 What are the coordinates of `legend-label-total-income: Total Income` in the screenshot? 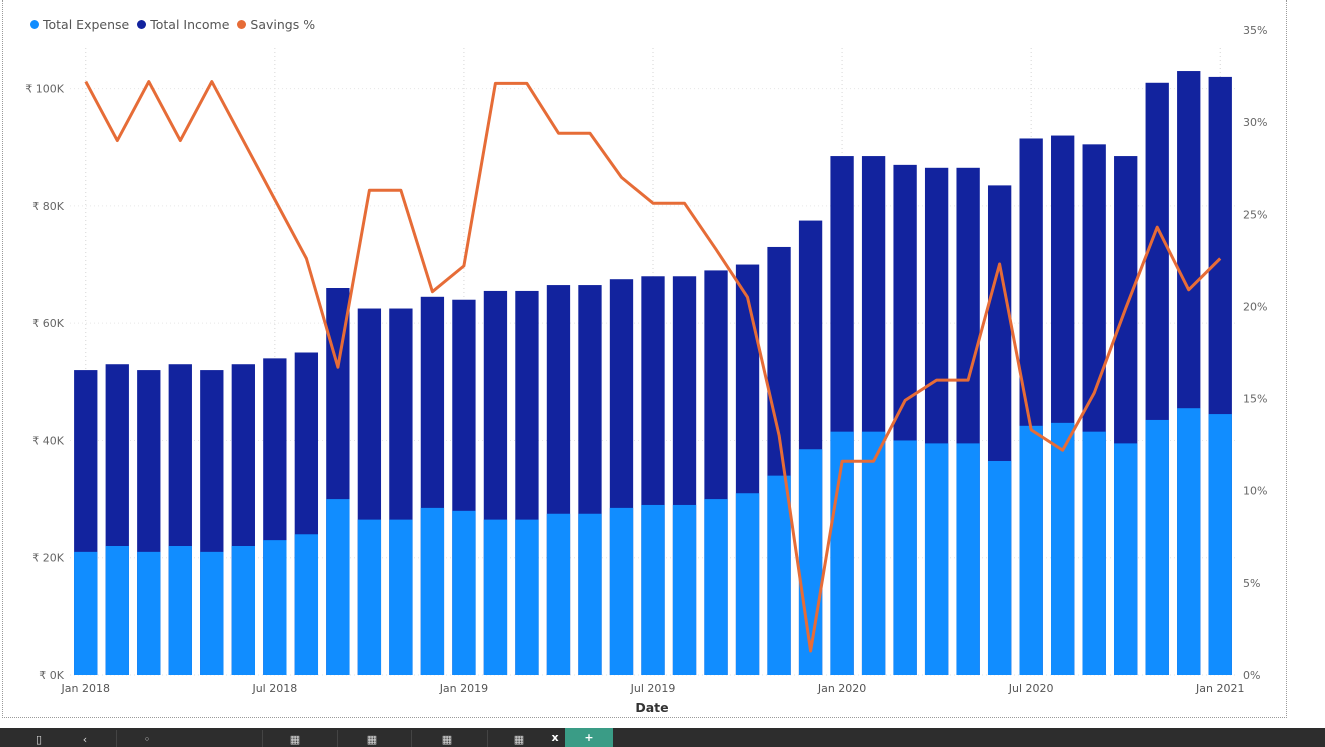 It's located at (190, 24).